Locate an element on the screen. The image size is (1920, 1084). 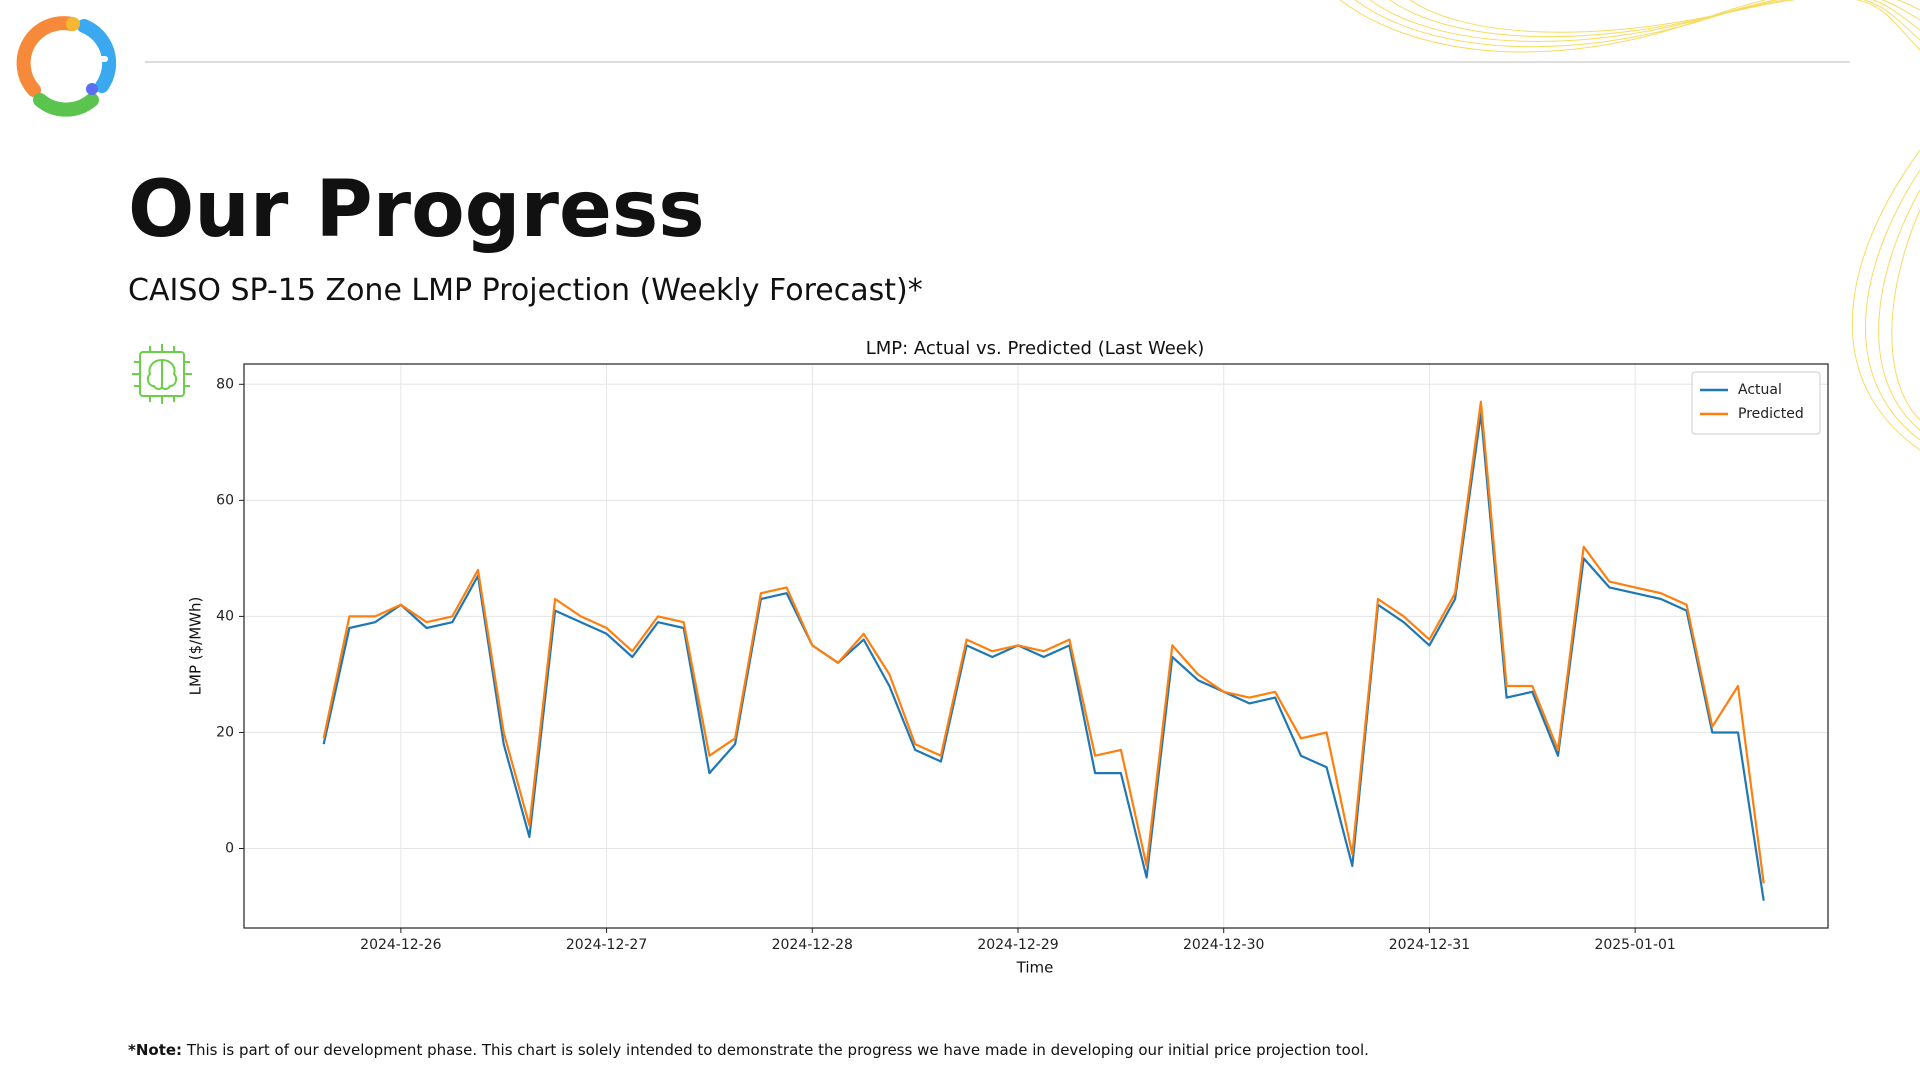
y-tick-label: 60 is located at coordinates (225, 500).